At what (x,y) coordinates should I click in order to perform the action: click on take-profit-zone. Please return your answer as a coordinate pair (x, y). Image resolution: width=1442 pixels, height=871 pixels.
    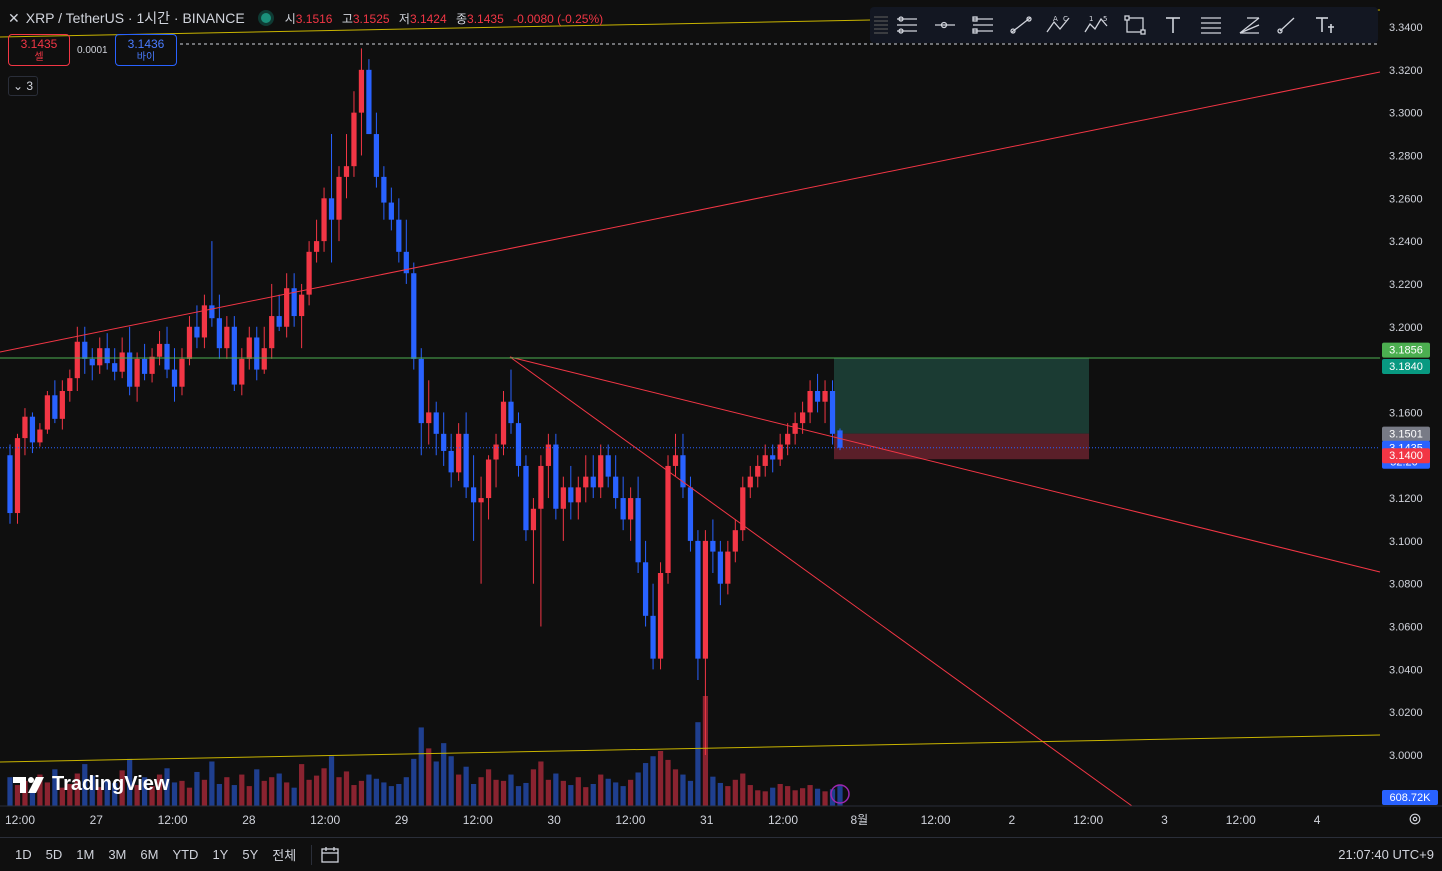
    Looking at the image, I should click on (961, 395).